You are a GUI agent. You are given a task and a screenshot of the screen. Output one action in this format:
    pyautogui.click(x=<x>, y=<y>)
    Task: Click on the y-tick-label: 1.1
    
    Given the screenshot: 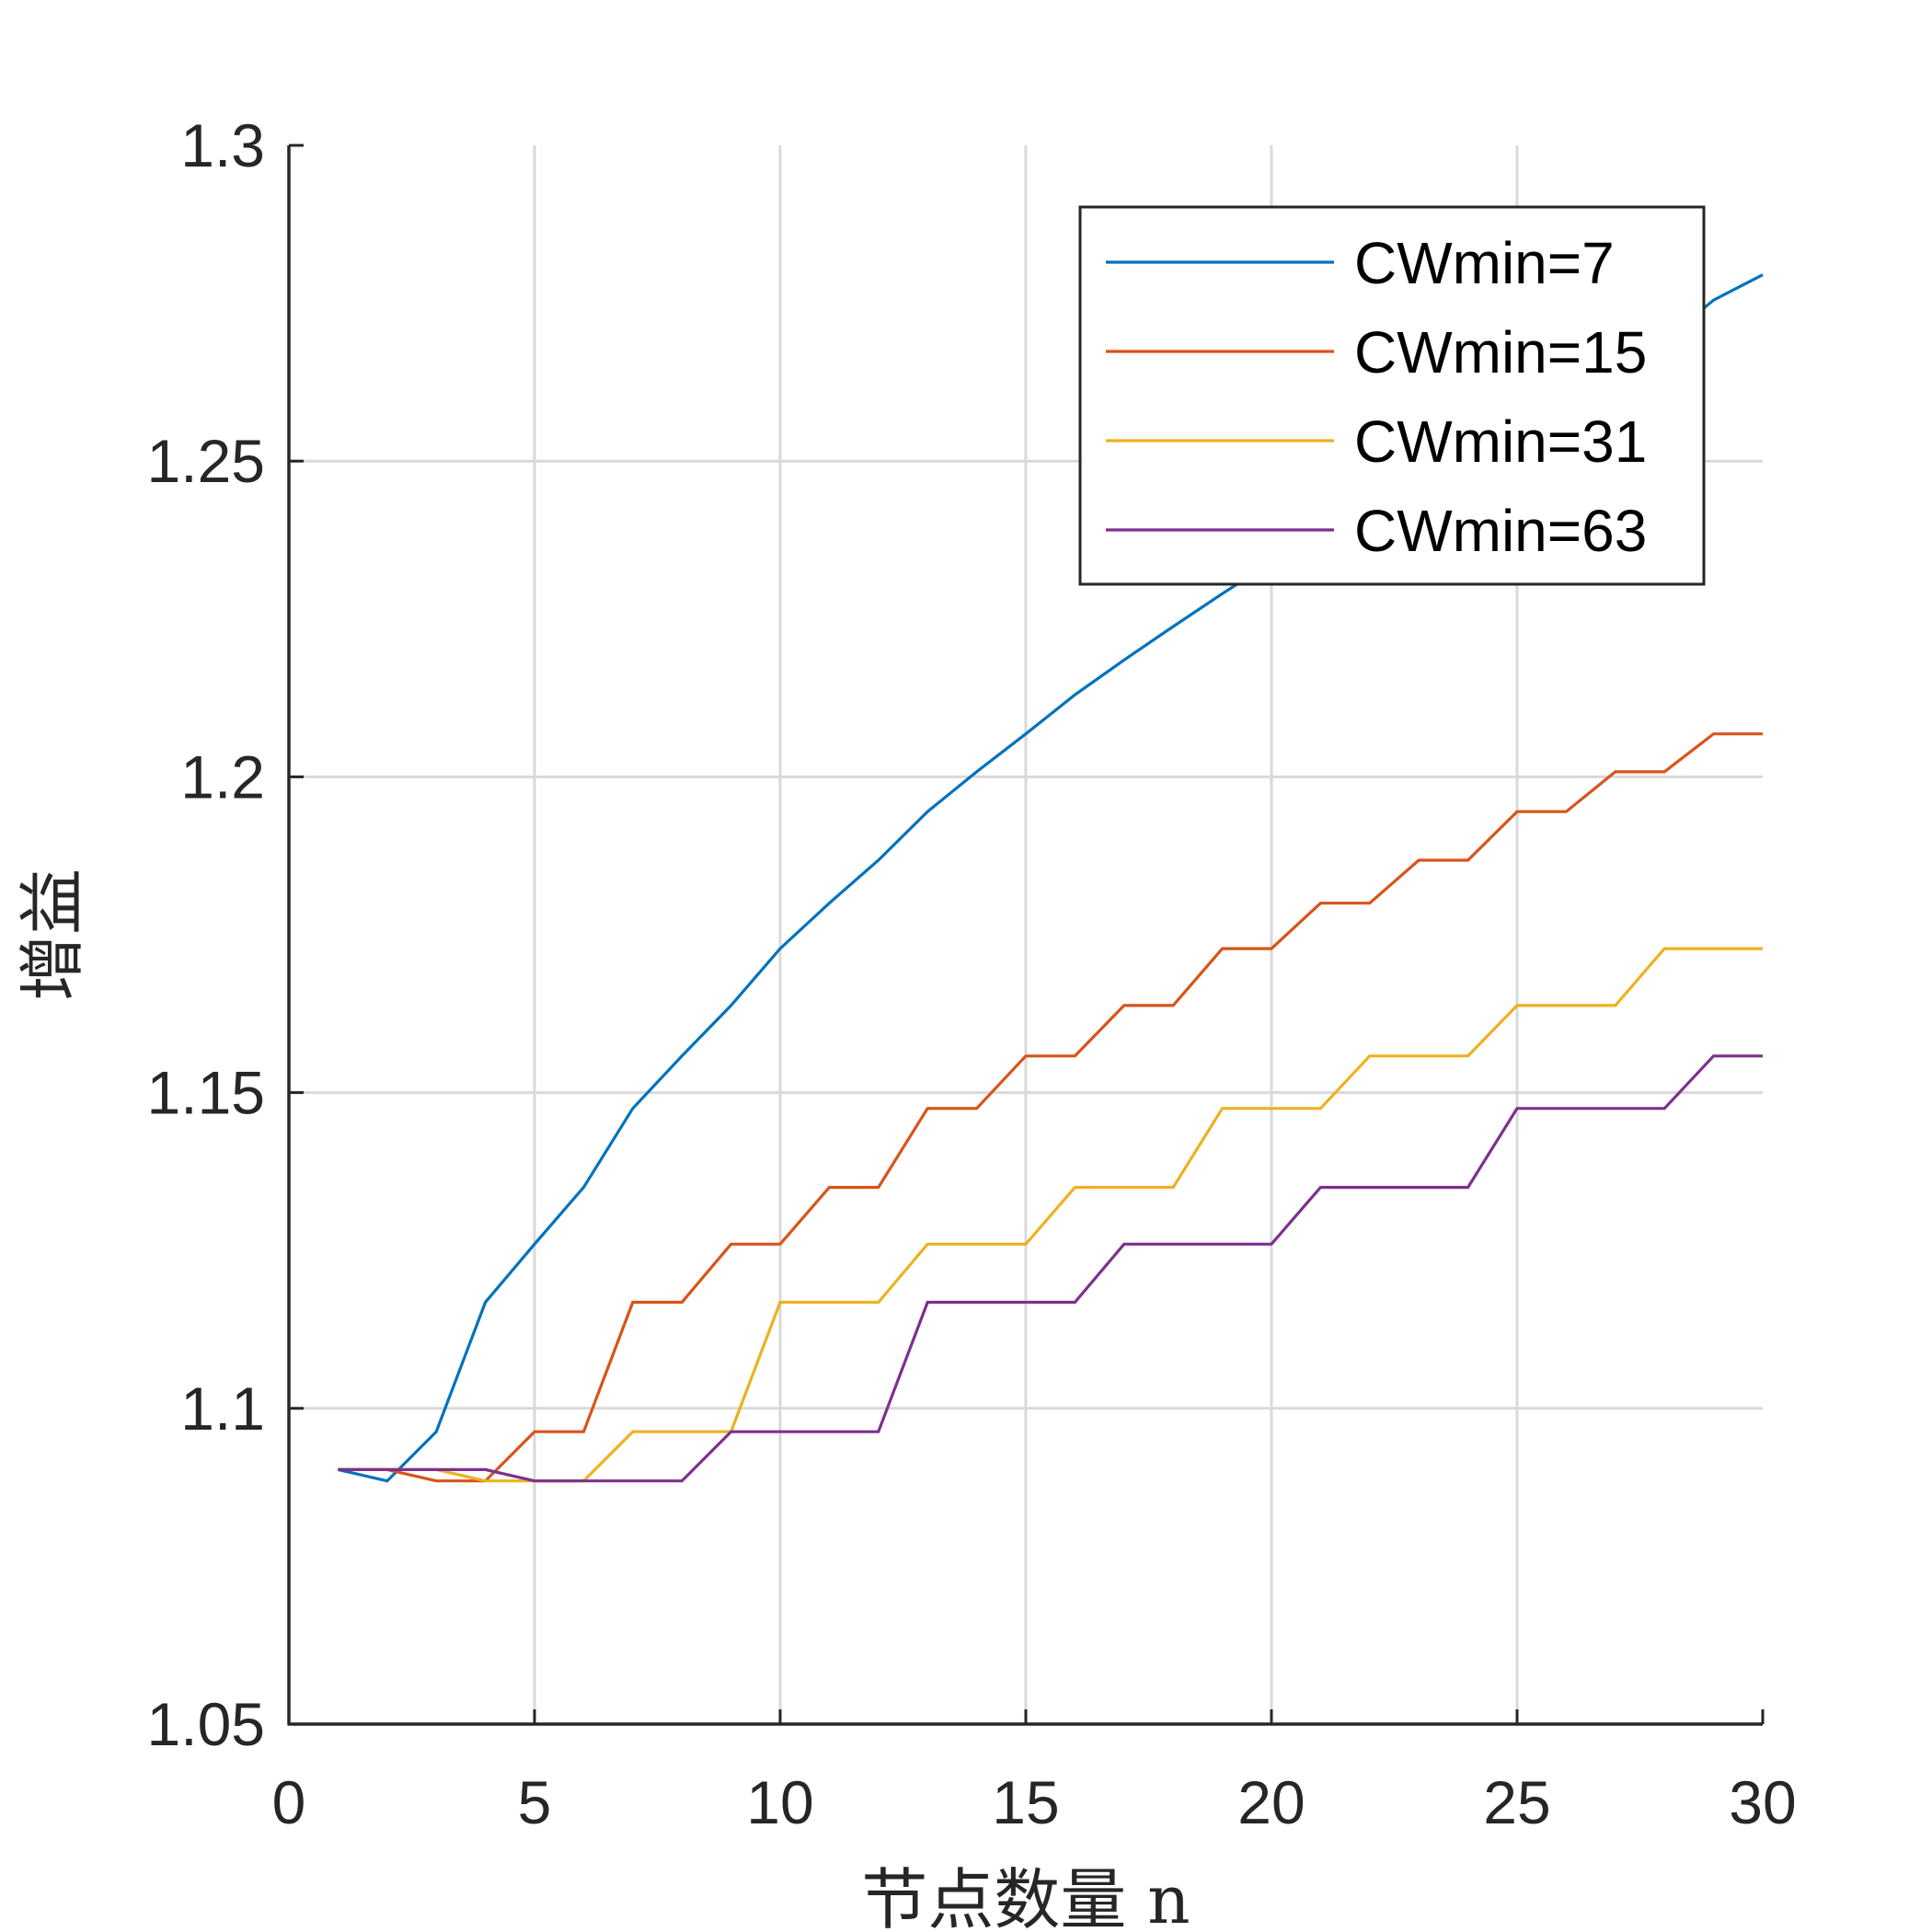 What is the action you would take?
    pyautogui.click(x=222, y=1408)
    